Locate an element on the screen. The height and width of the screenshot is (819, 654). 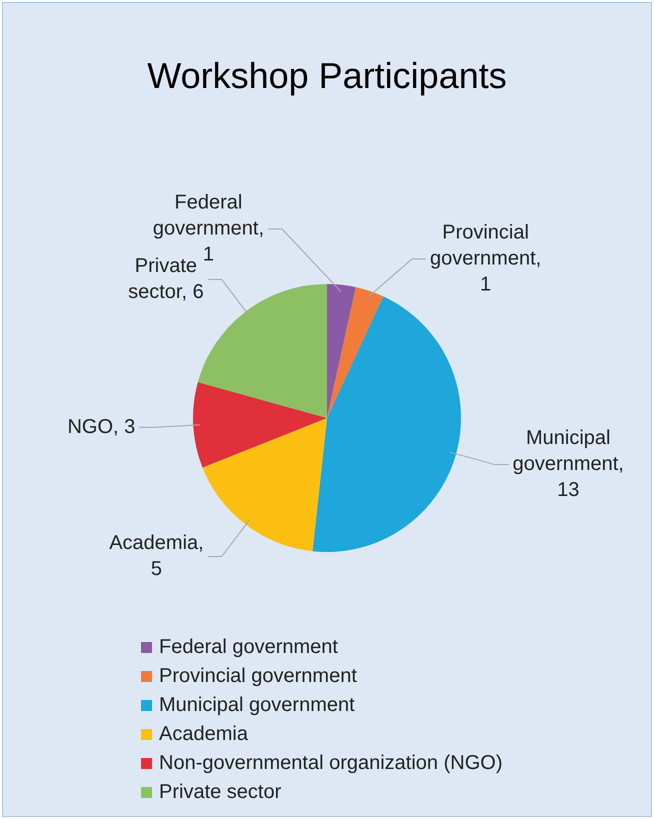
legend-label: Federal government is located at coordinates (248, 647).